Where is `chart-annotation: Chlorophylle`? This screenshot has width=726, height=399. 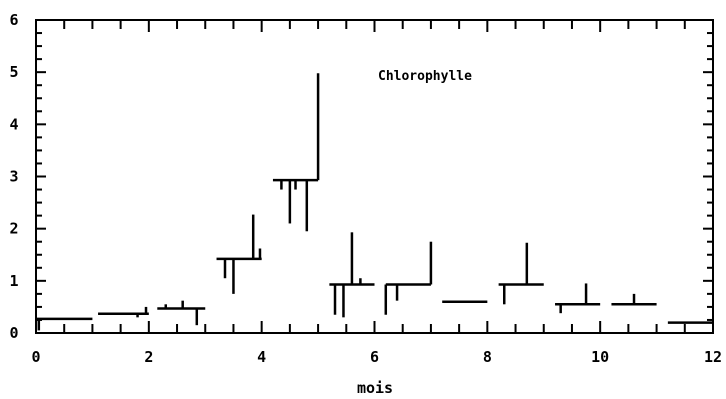
chart-annotation: Chlorophylle is located at coordinates (425, 76).